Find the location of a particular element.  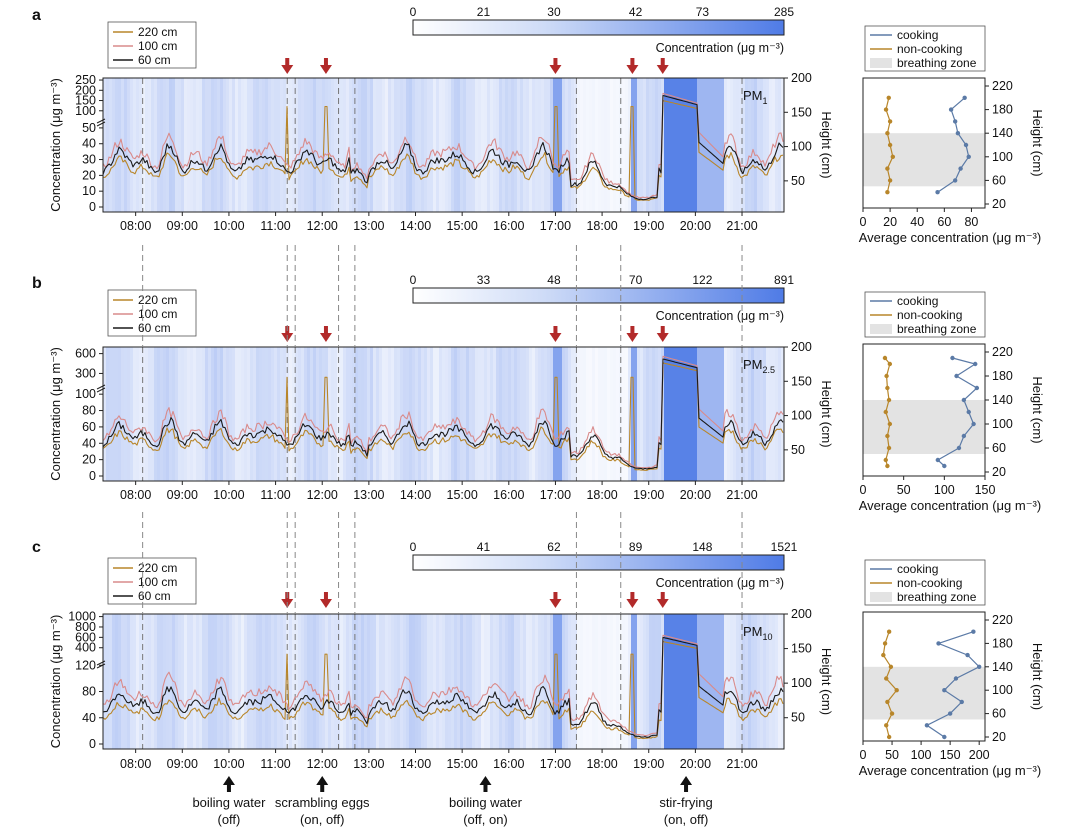

y-tick-label: 600 is located at coordinates (85, 637).